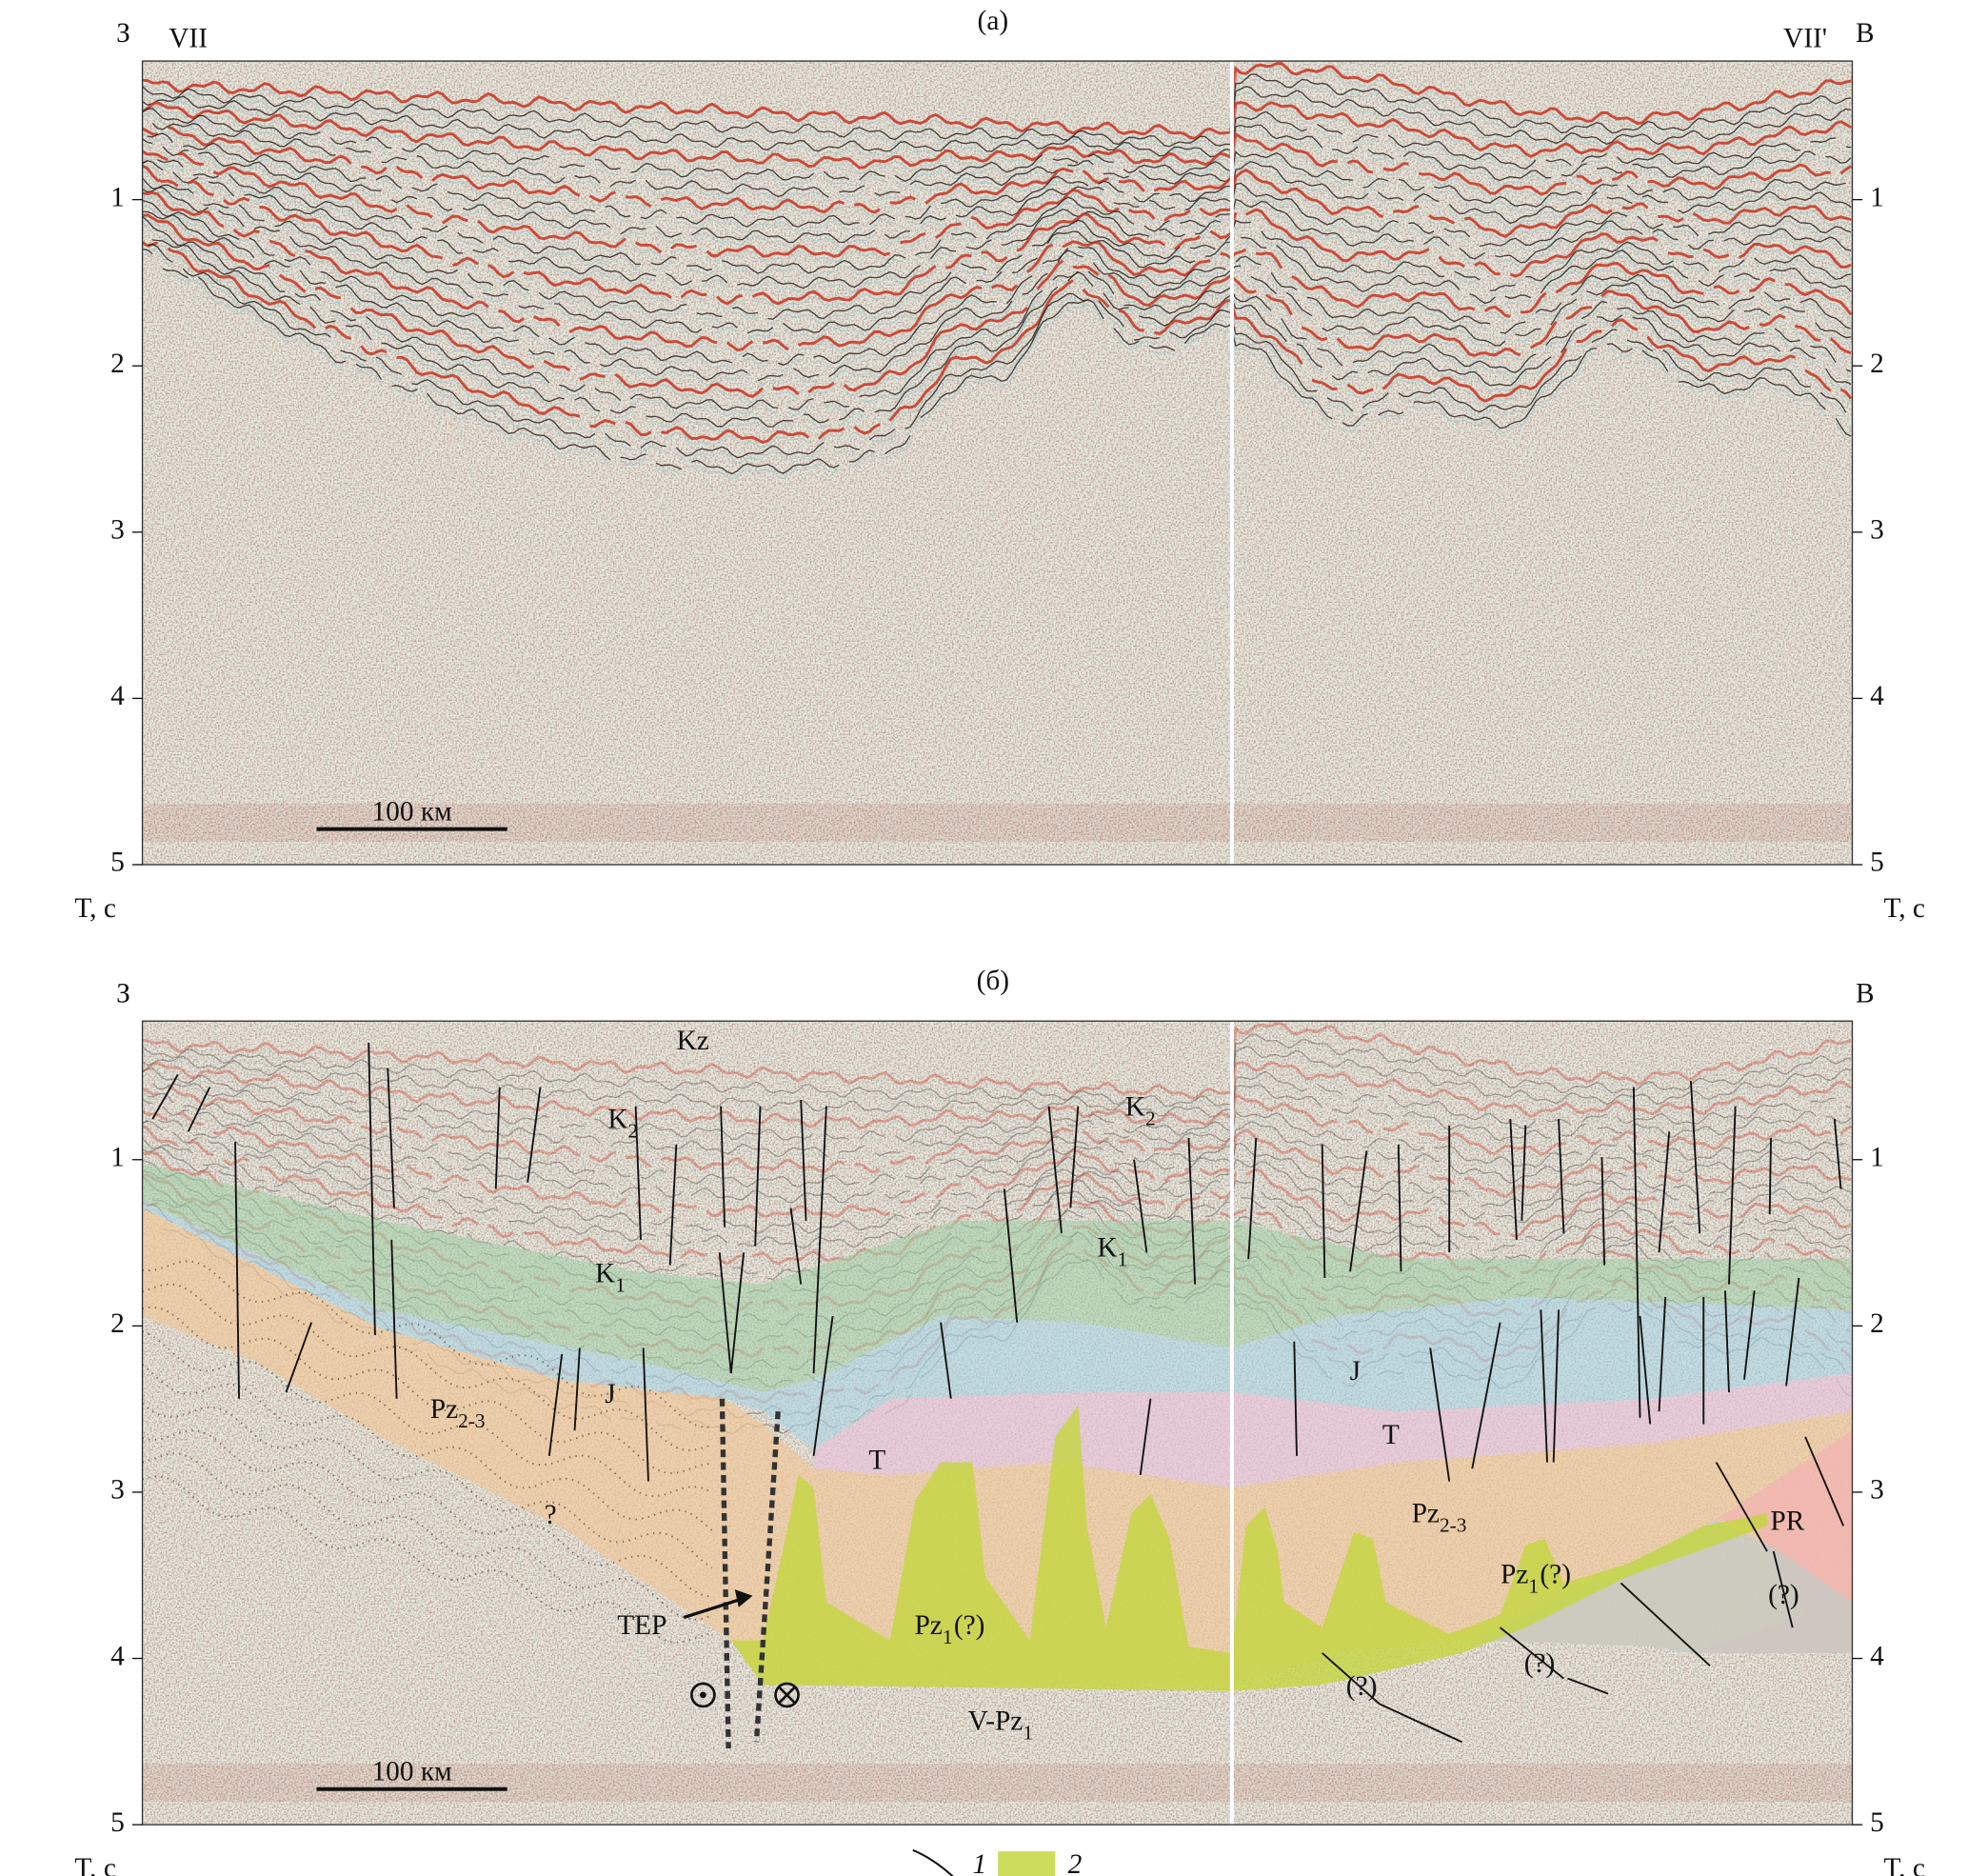 The width and height of the screenshot is (1968, 1876). I want to click on unit-base: Kz, so click(693, 1041).